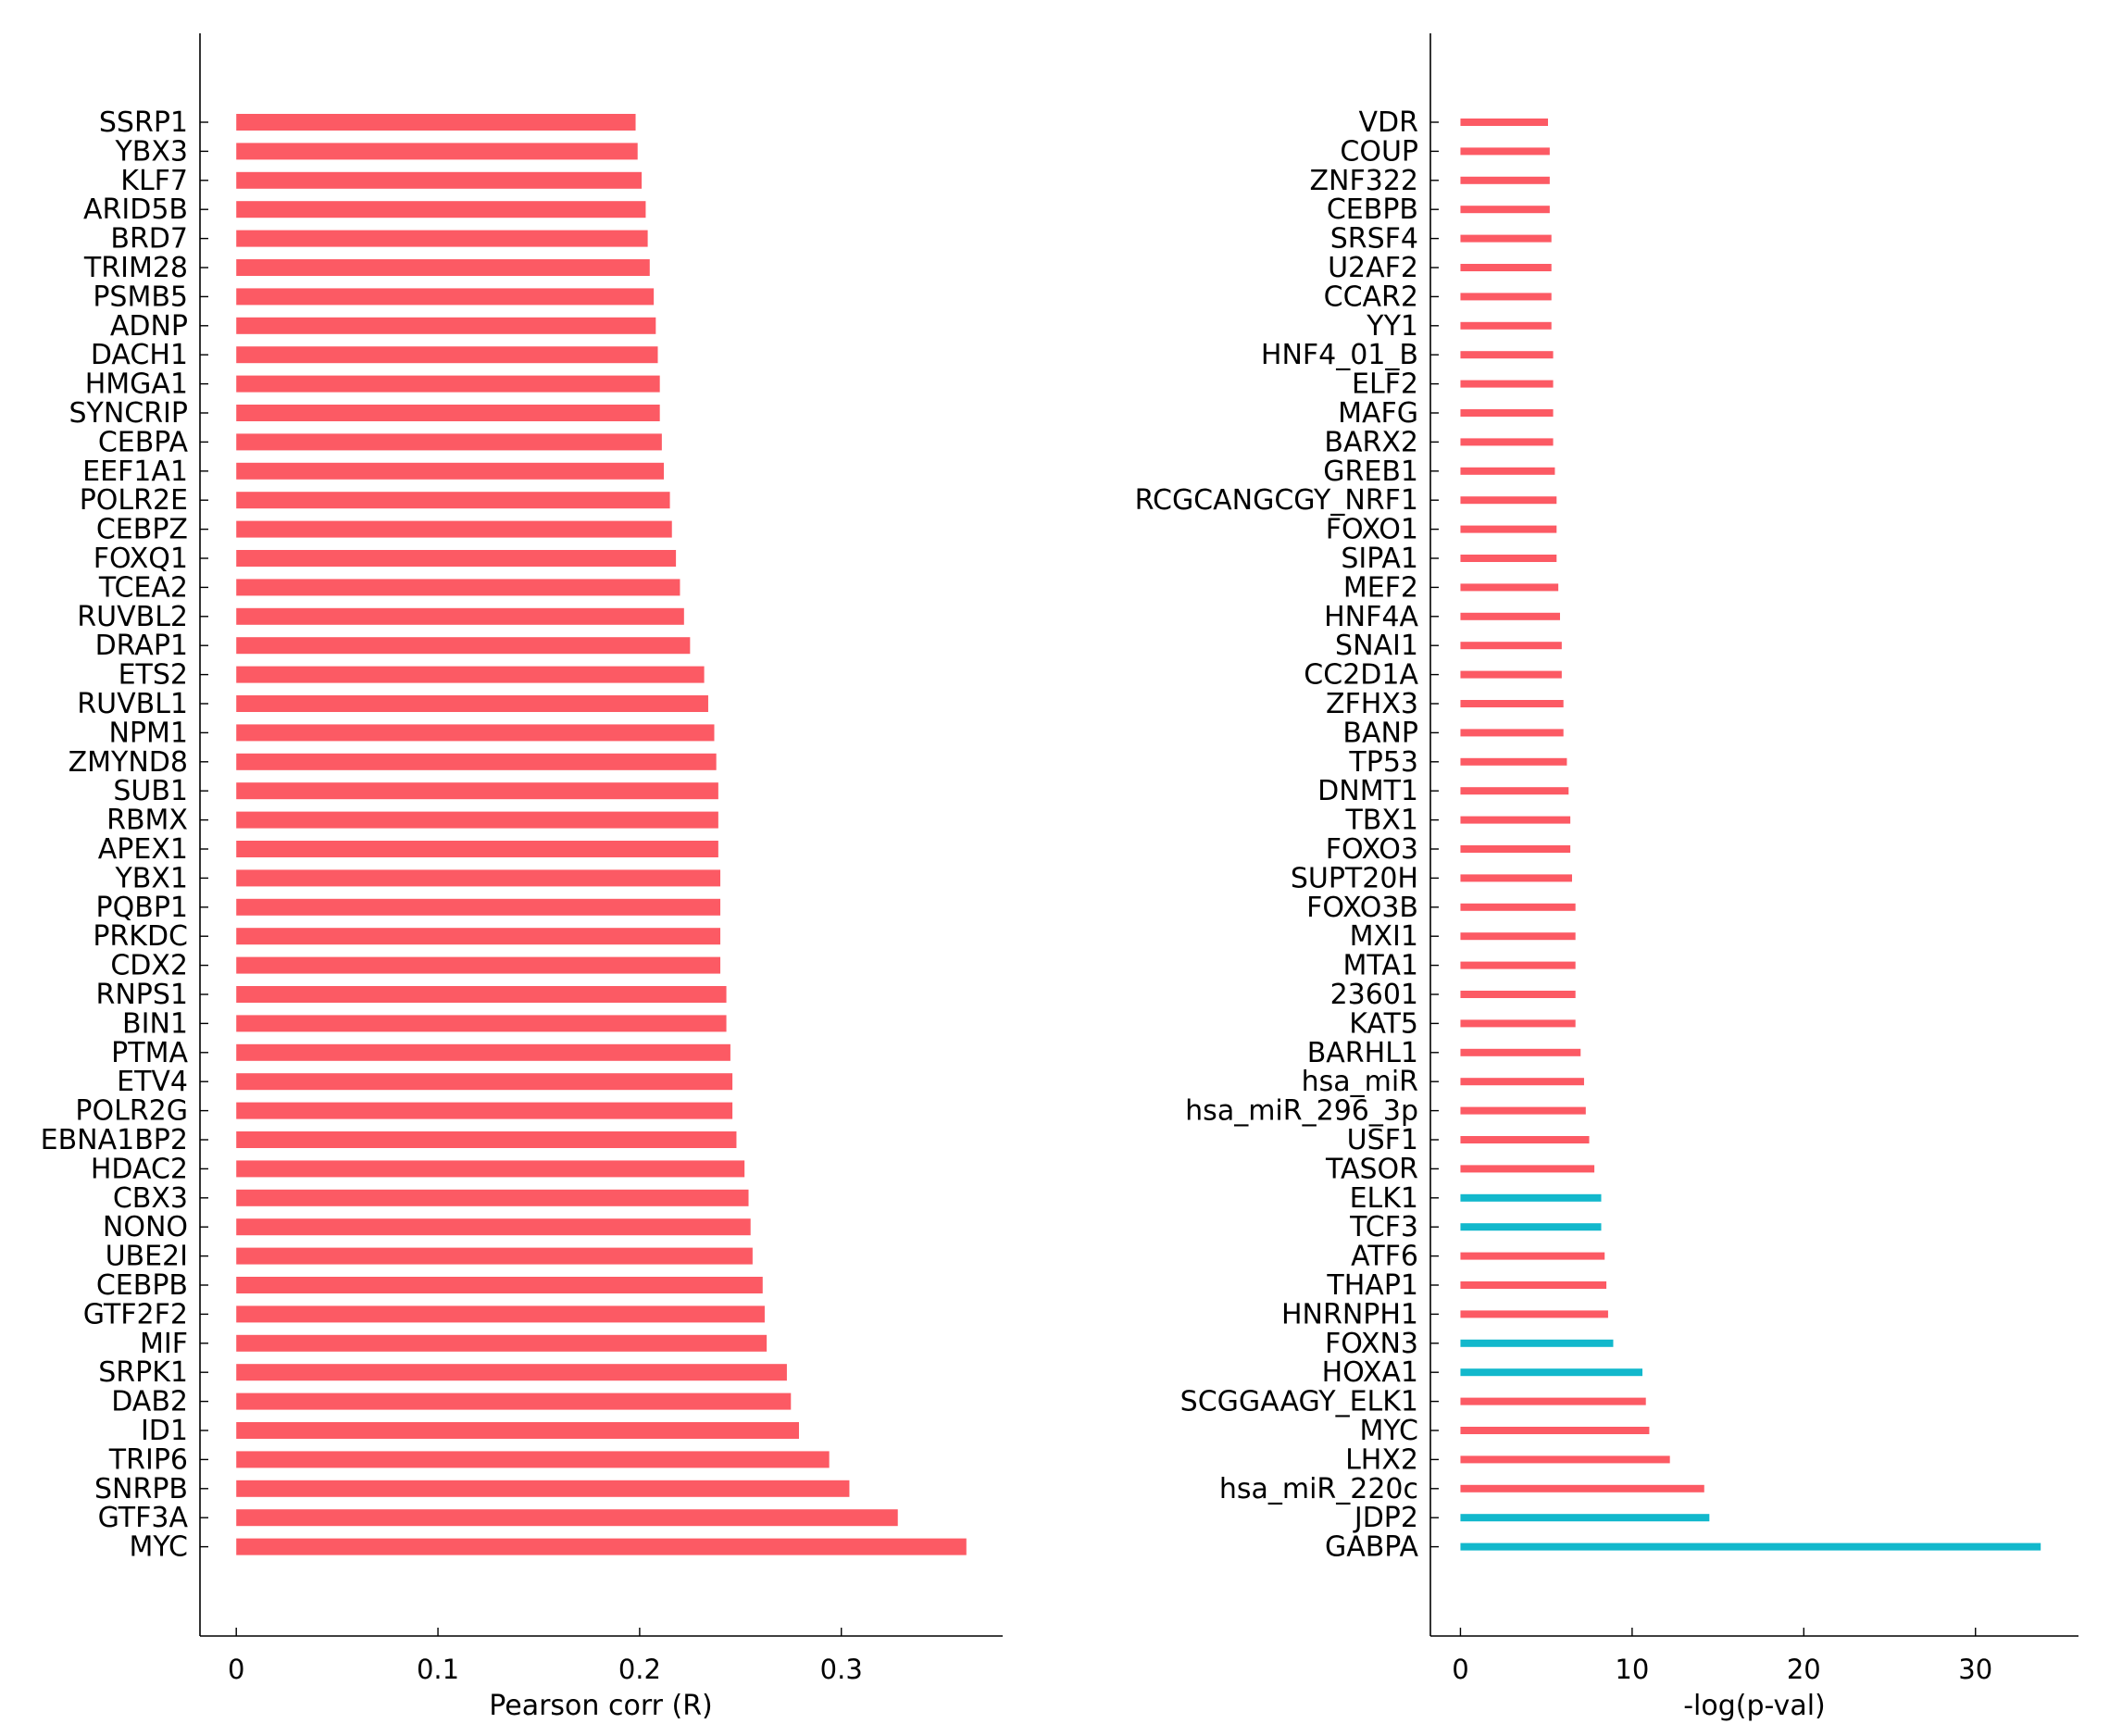  I want to click on pvalue-x-tick-label: 10, so click(1632, 1669).